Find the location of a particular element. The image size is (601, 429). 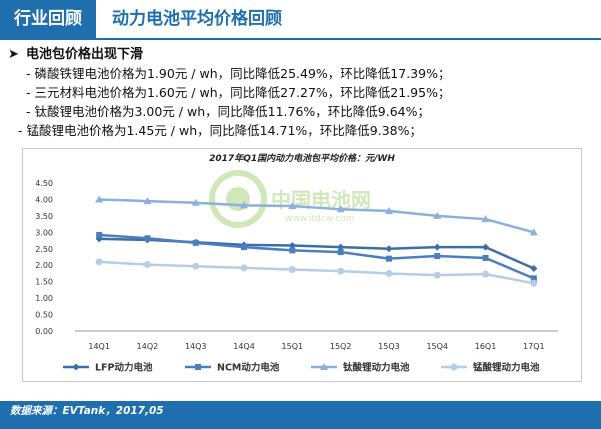

y-tick-label: 4.00 is located at coordinates (44, 199).